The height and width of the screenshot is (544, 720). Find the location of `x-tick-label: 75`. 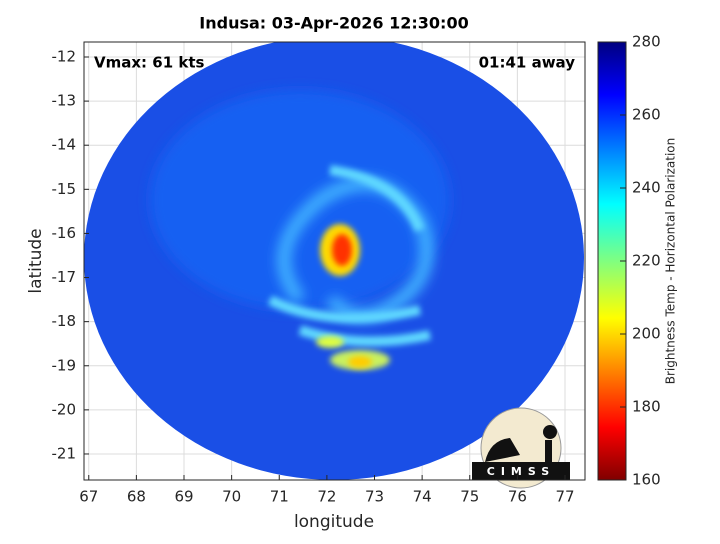

x-tick-label: 75 is located at coordinates (469, 497).